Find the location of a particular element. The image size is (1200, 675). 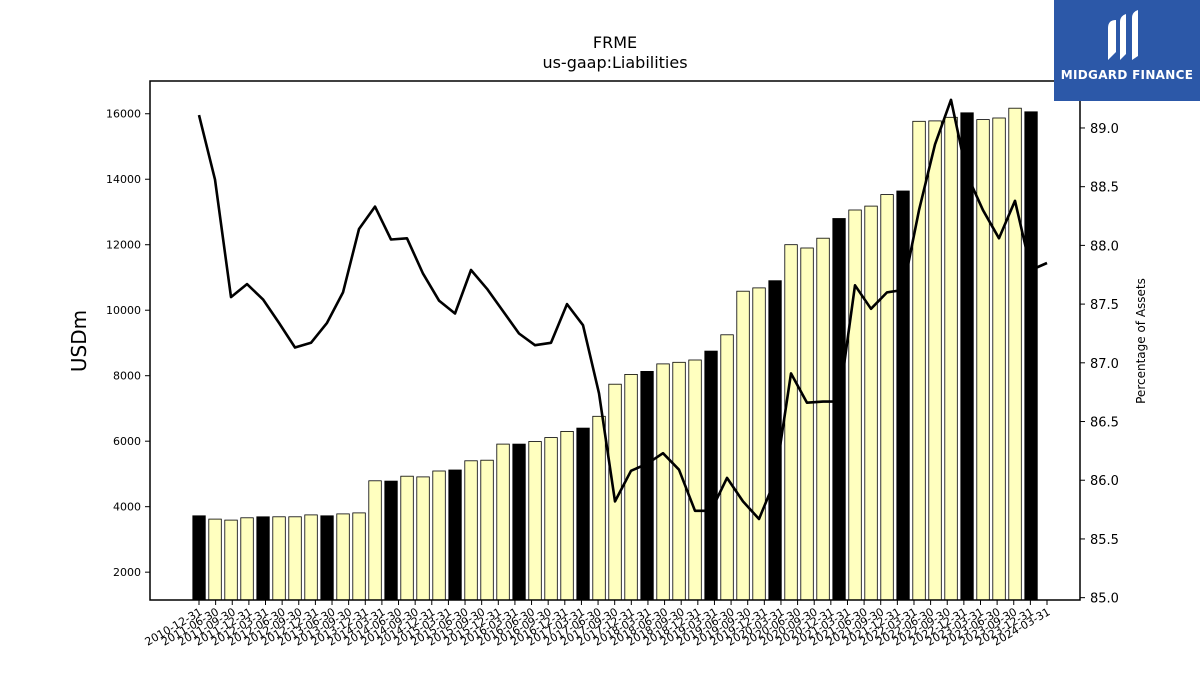

right-tick-label: 85.0 is located at coordinates (1104, 599).